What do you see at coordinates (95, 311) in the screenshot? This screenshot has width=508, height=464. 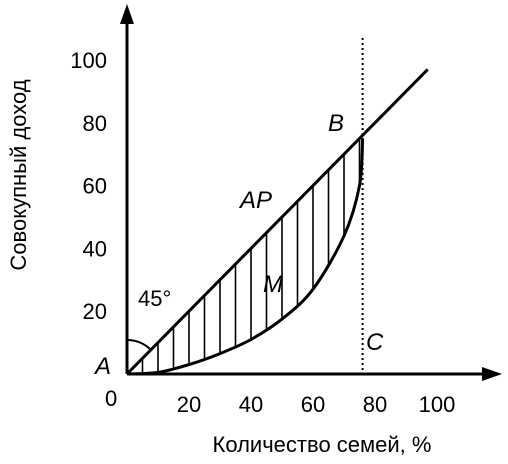 I see `y-tick-20: 20` at bounding box center [95, 311].